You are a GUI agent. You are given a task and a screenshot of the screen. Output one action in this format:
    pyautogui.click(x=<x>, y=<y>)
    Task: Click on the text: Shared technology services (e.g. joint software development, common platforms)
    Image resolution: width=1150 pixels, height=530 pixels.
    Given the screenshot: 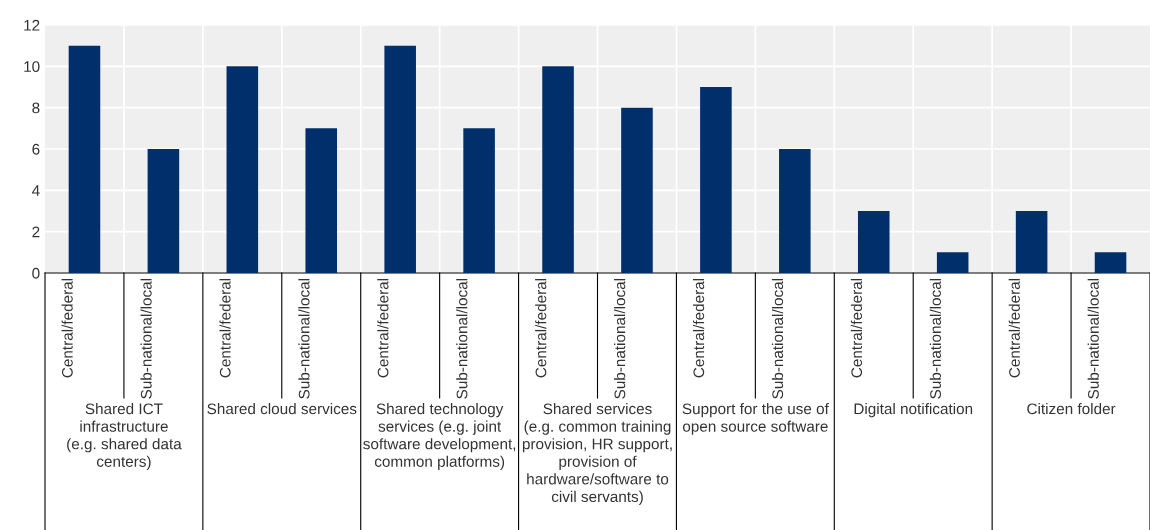 What is the action you would take?
    pyautogui.click(x=439, y=436)
    